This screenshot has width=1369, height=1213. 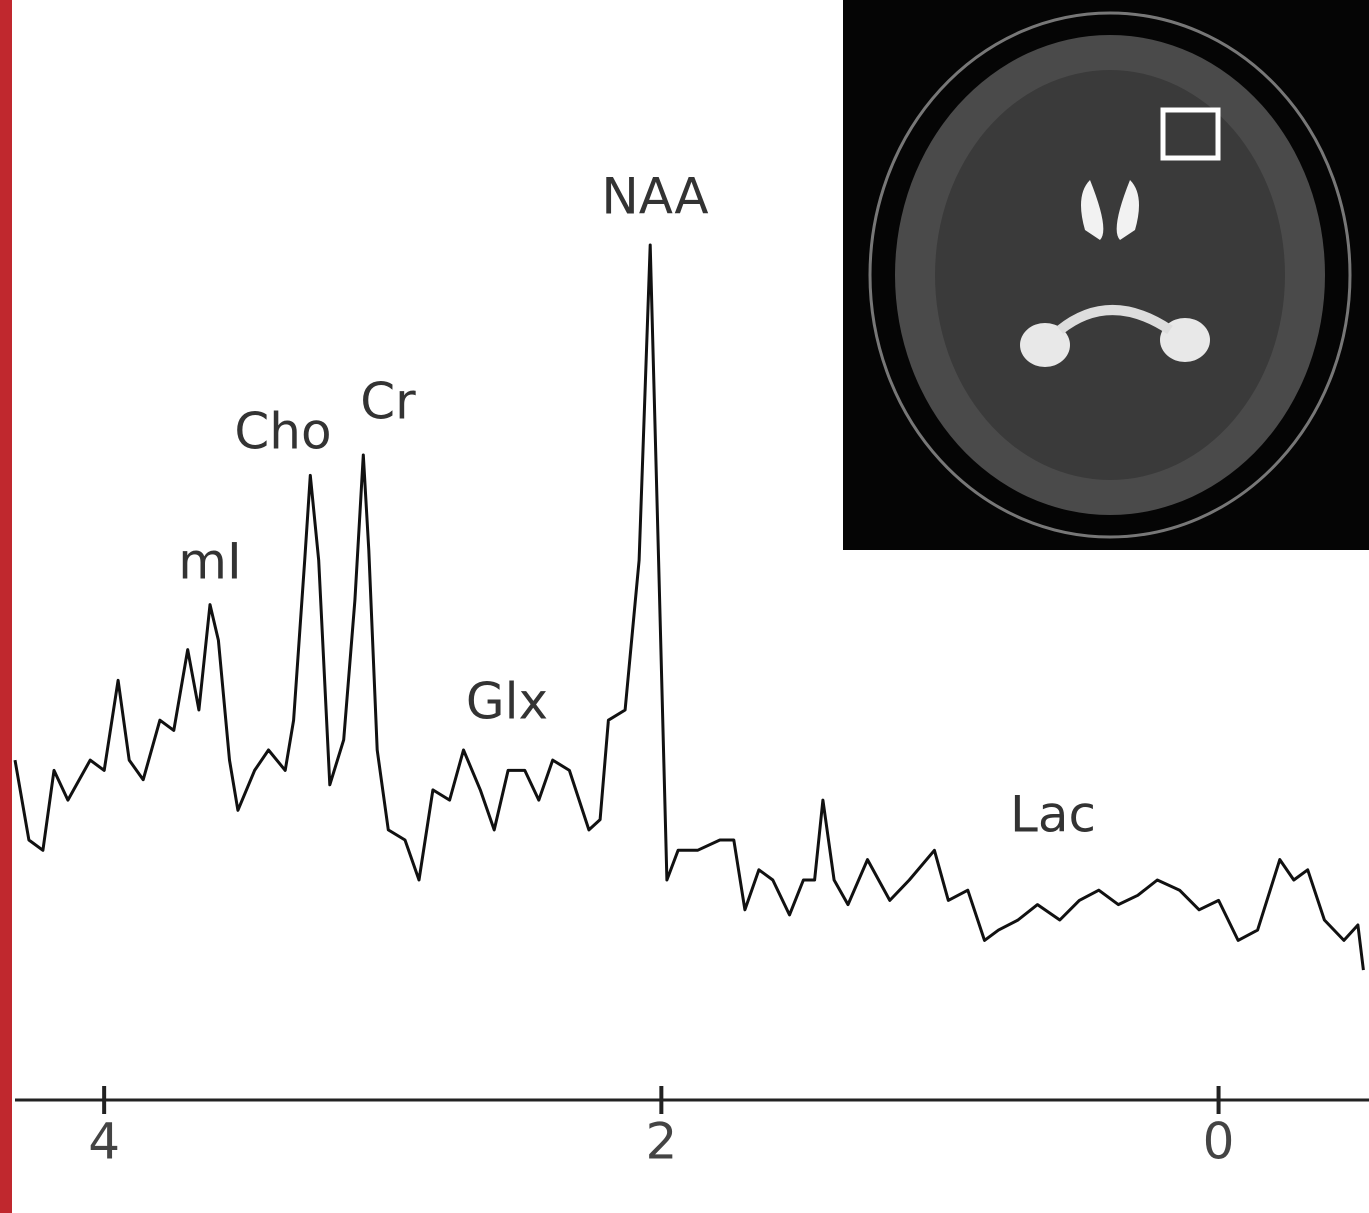 What do you see at coordinates (1219, 1142) in the screenshot?
I see `x-tick-label: 0` at bounding box center [1219, 1142].